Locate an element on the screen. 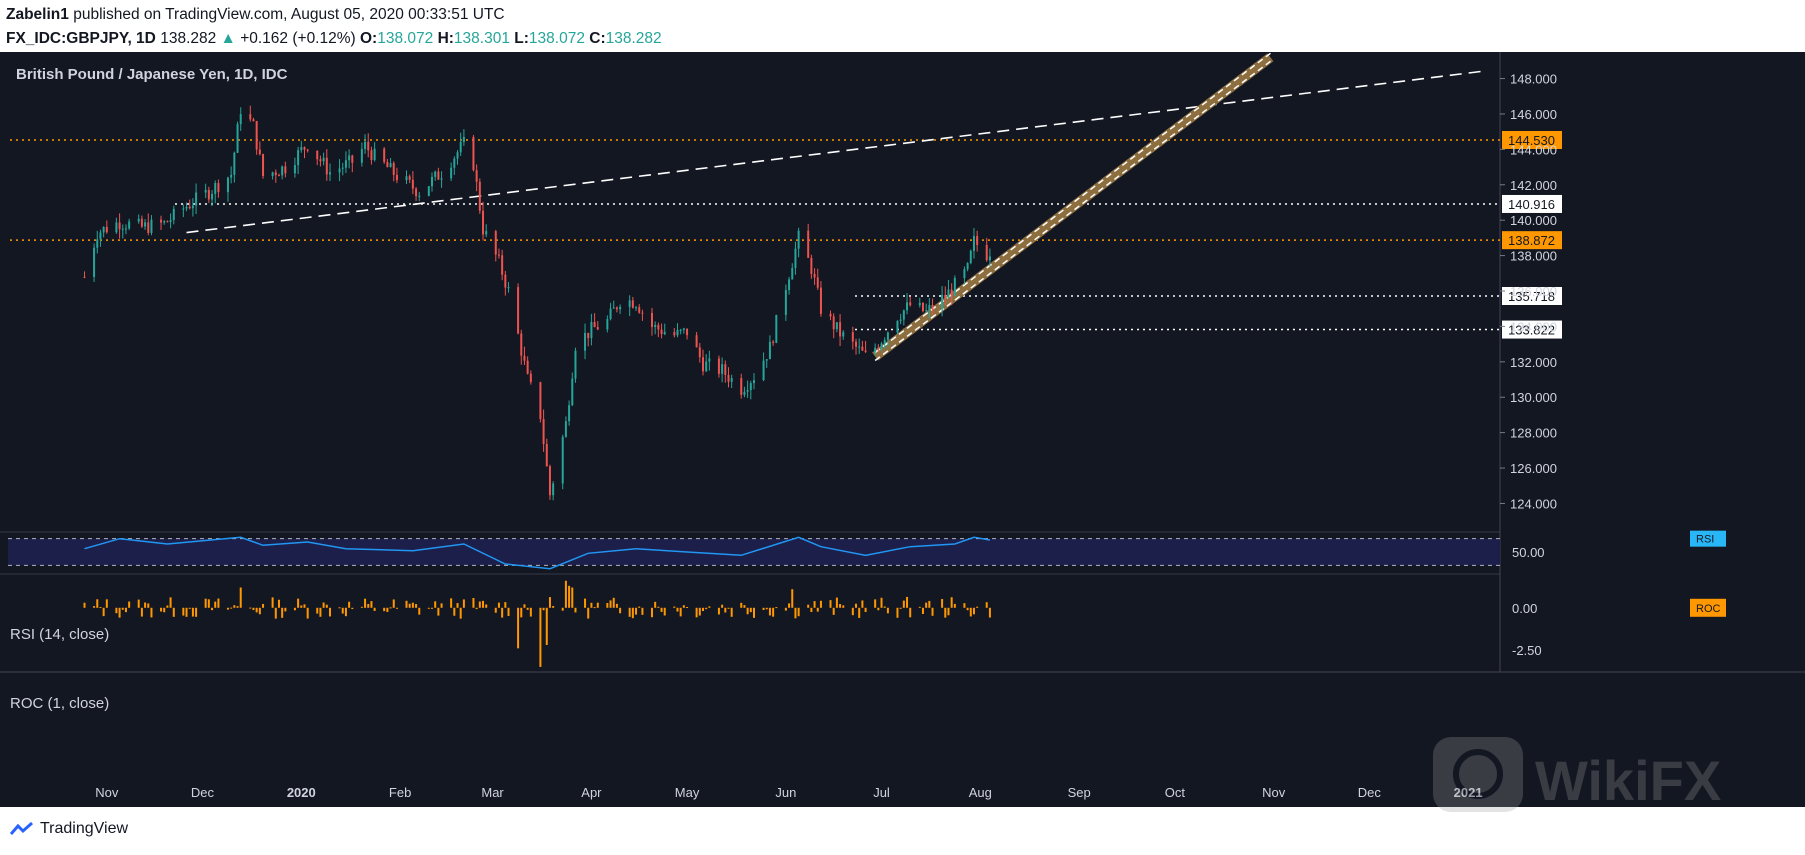 Image resolution: width=1805 pixels, height=855 pixels. time-tick-label: Feb is located at coordinates (400, 792).